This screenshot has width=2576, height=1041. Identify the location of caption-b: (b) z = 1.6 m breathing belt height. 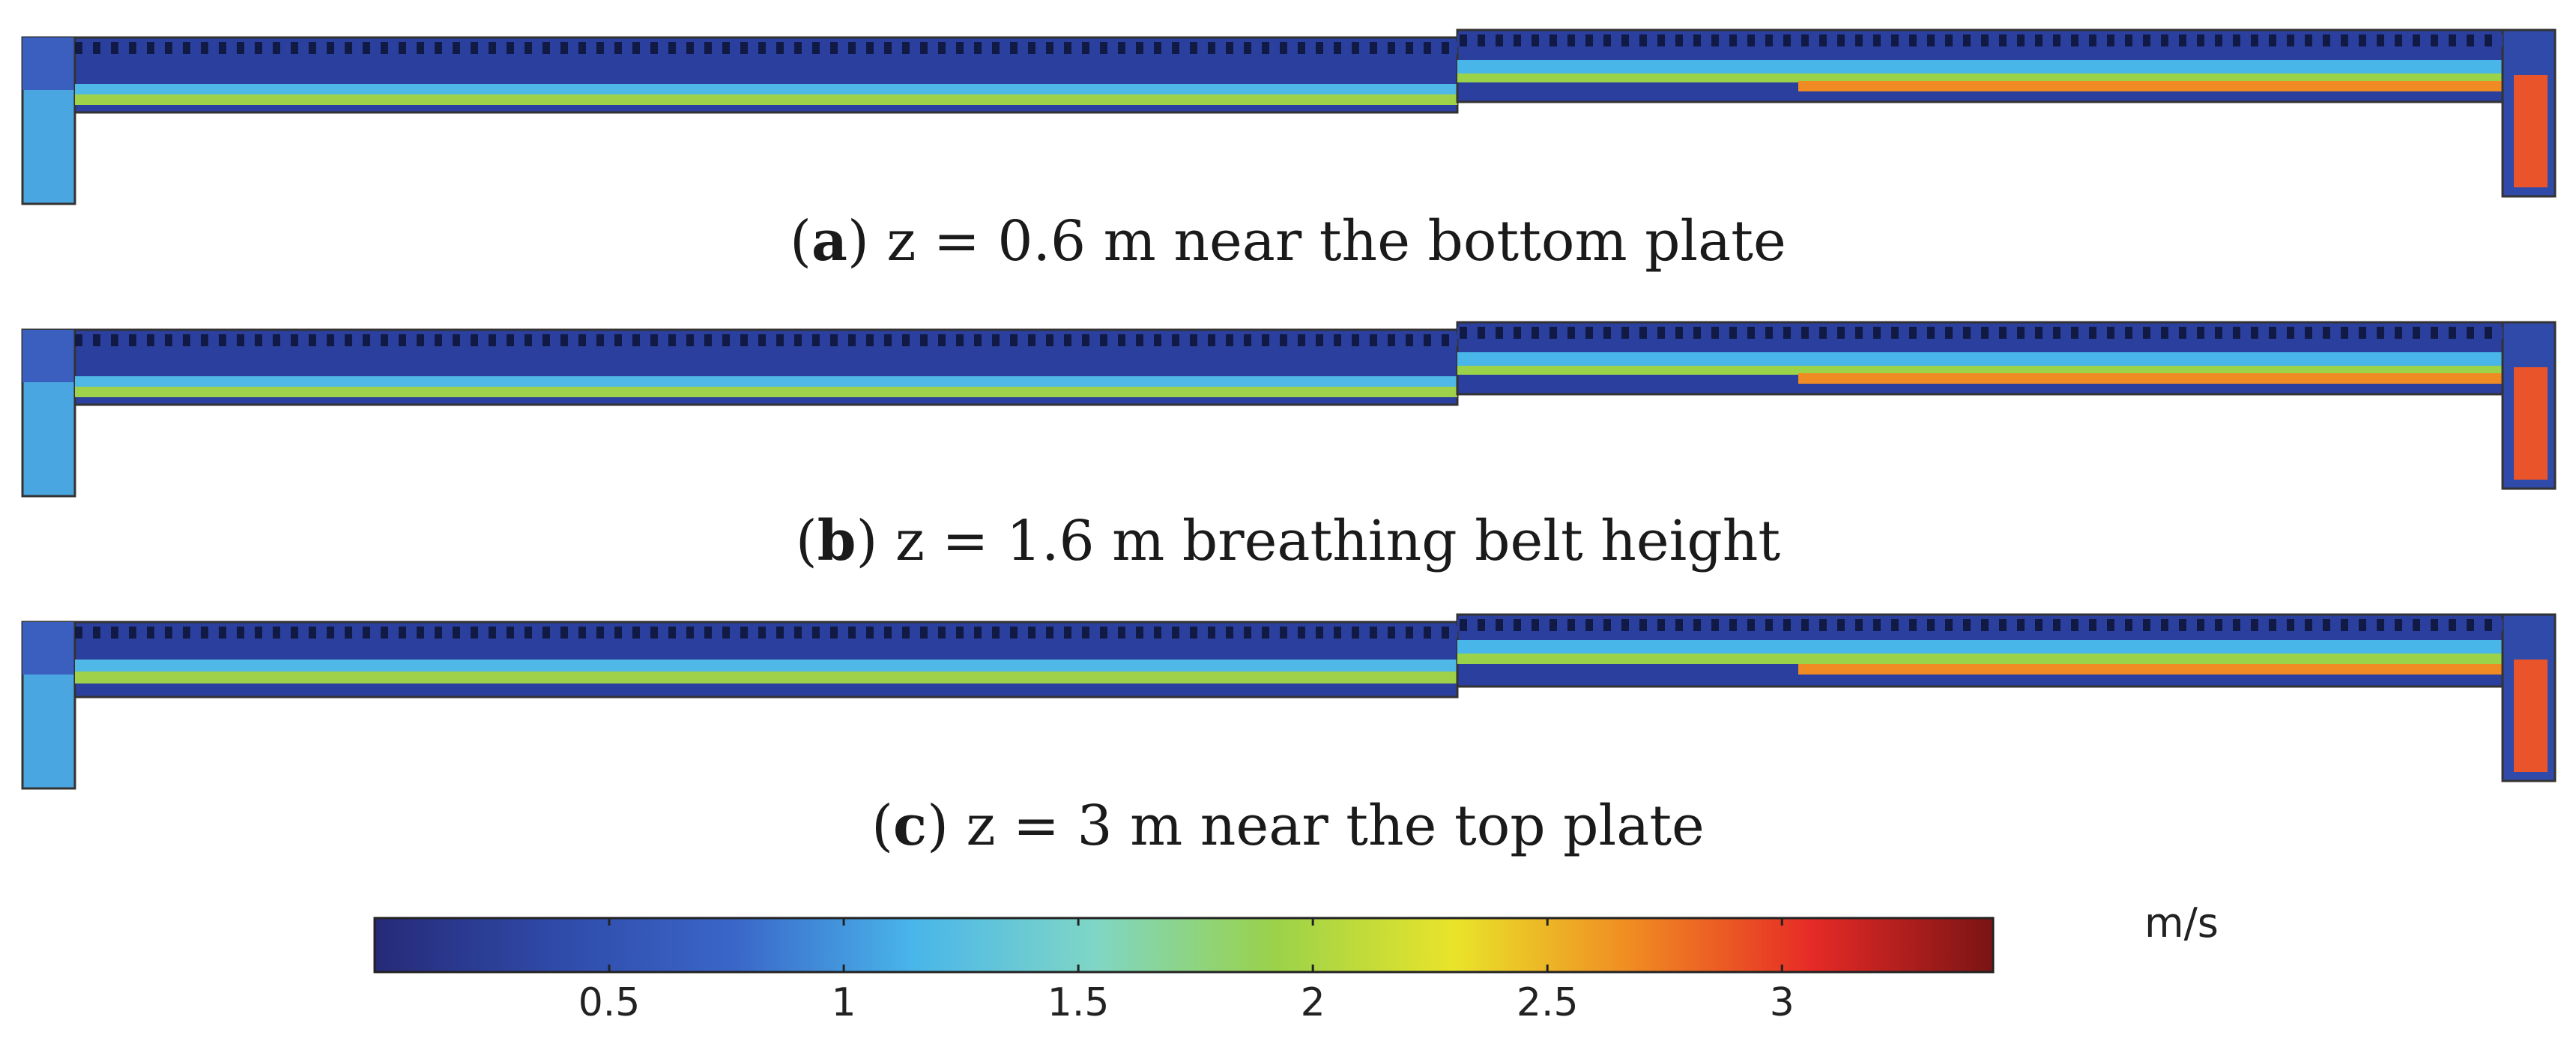
(1288, 541).